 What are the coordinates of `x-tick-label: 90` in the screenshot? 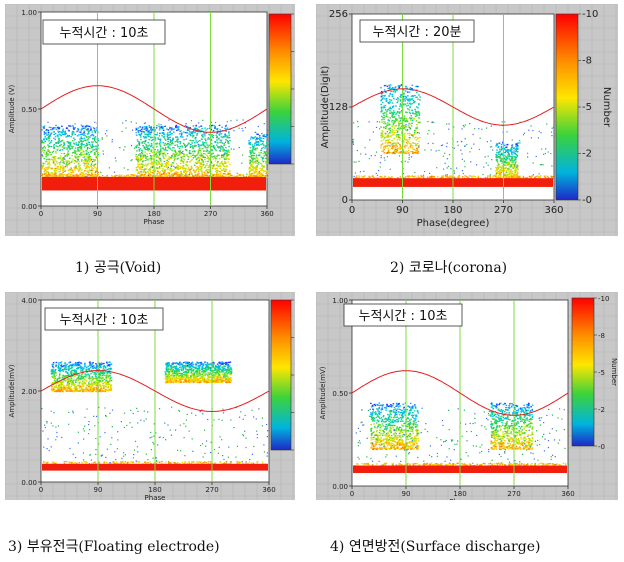 It's located at (402, 210).